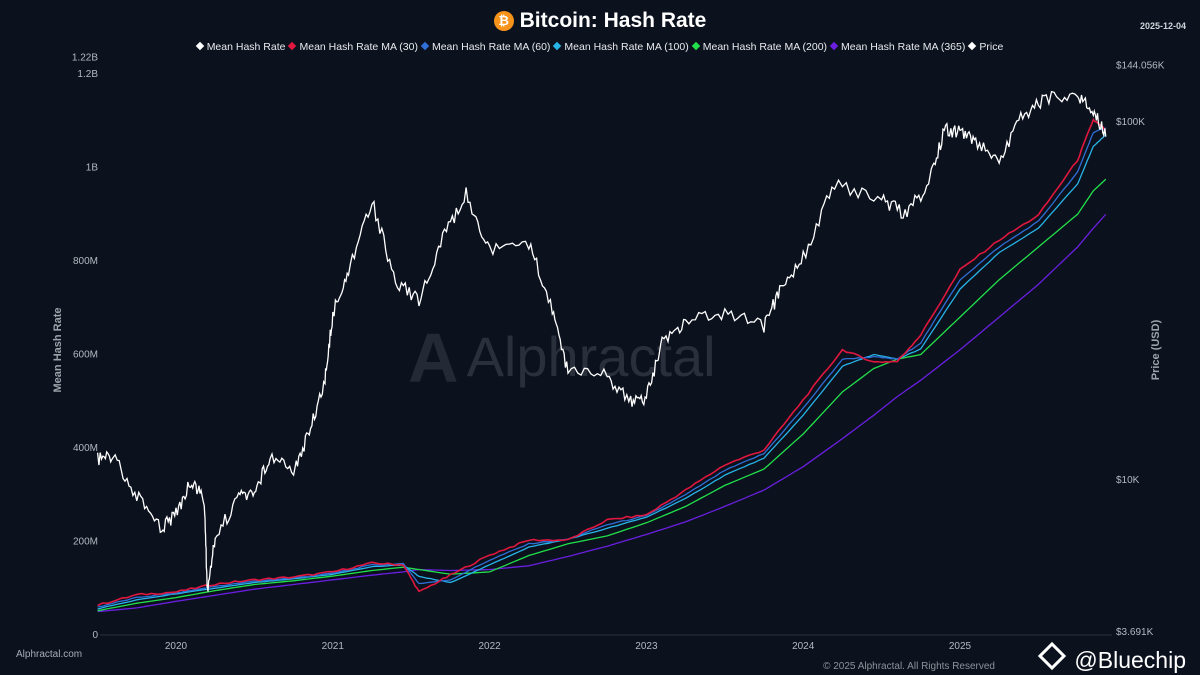  I want to click on y2-tick-label: $3.691K, so click(1135, 632).